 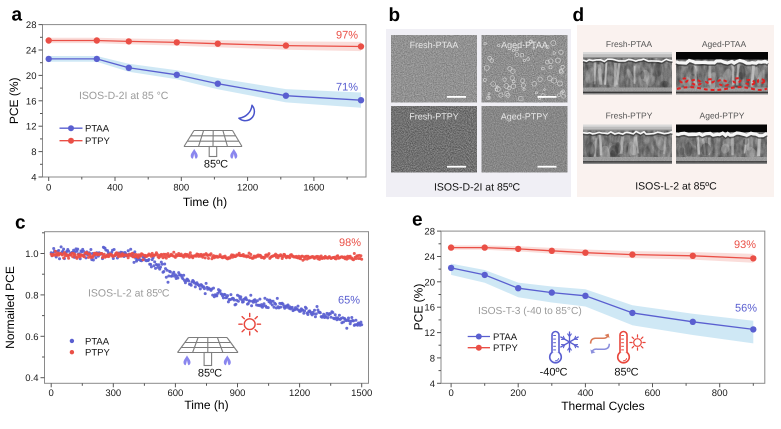 What do you see at coordinates (602, 406) in the screenshot?
I see `svg-text: Thermal Cycles` at bounding box center [602, 406].